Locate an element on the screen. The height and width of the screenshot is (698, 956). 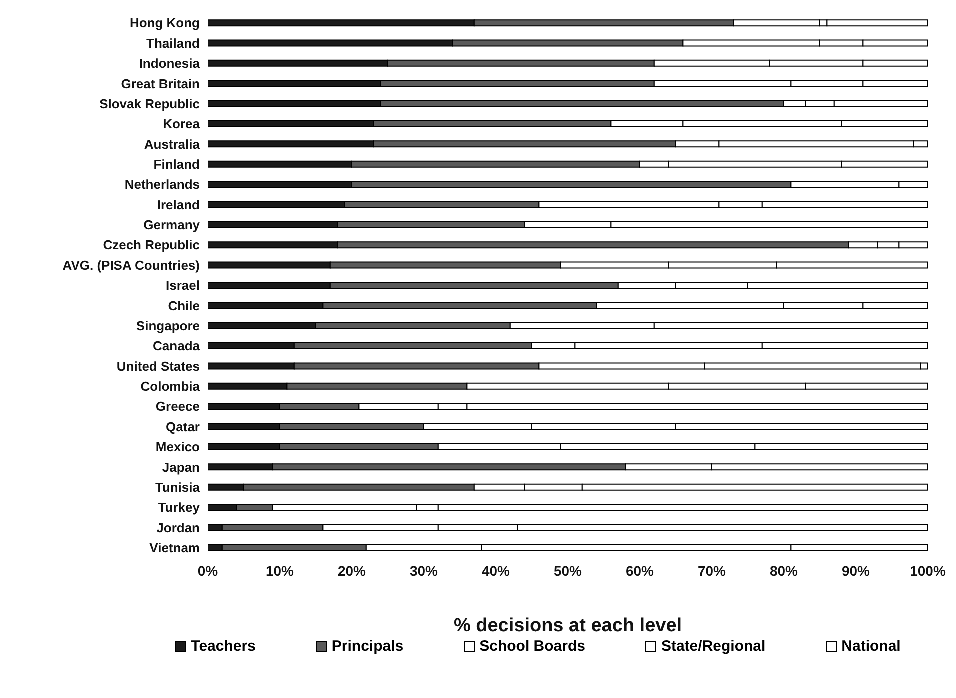
y-tick-label: Finland is located at coordinates (177, 164).